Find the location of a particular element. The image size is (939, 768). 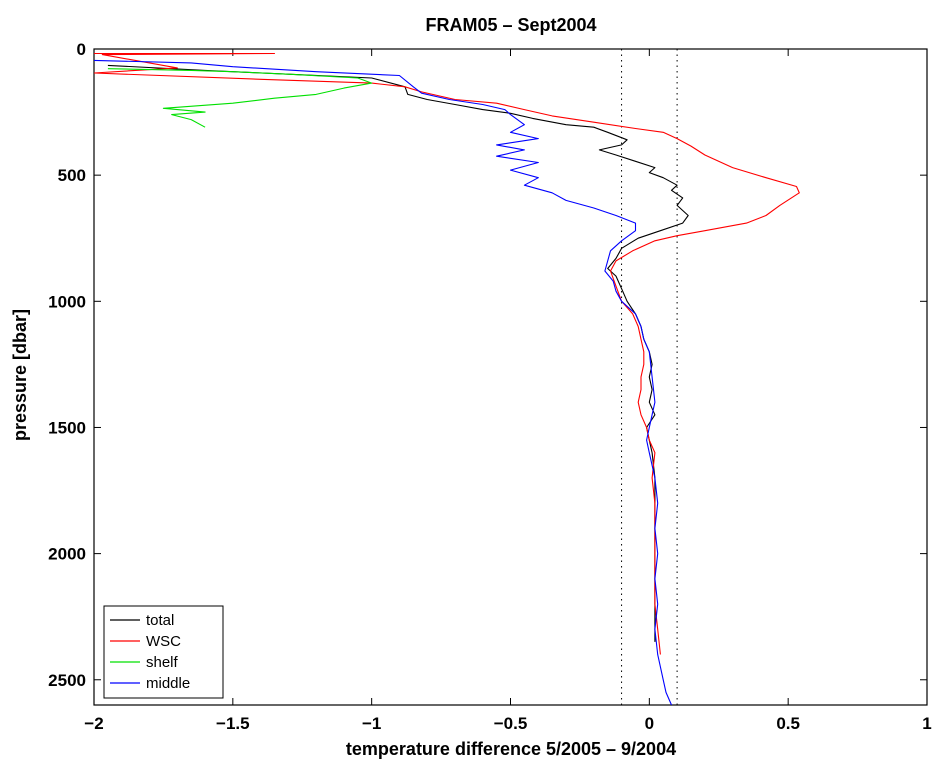

x-tick-label-1: −1.5 is located at coordinates (233, 723).